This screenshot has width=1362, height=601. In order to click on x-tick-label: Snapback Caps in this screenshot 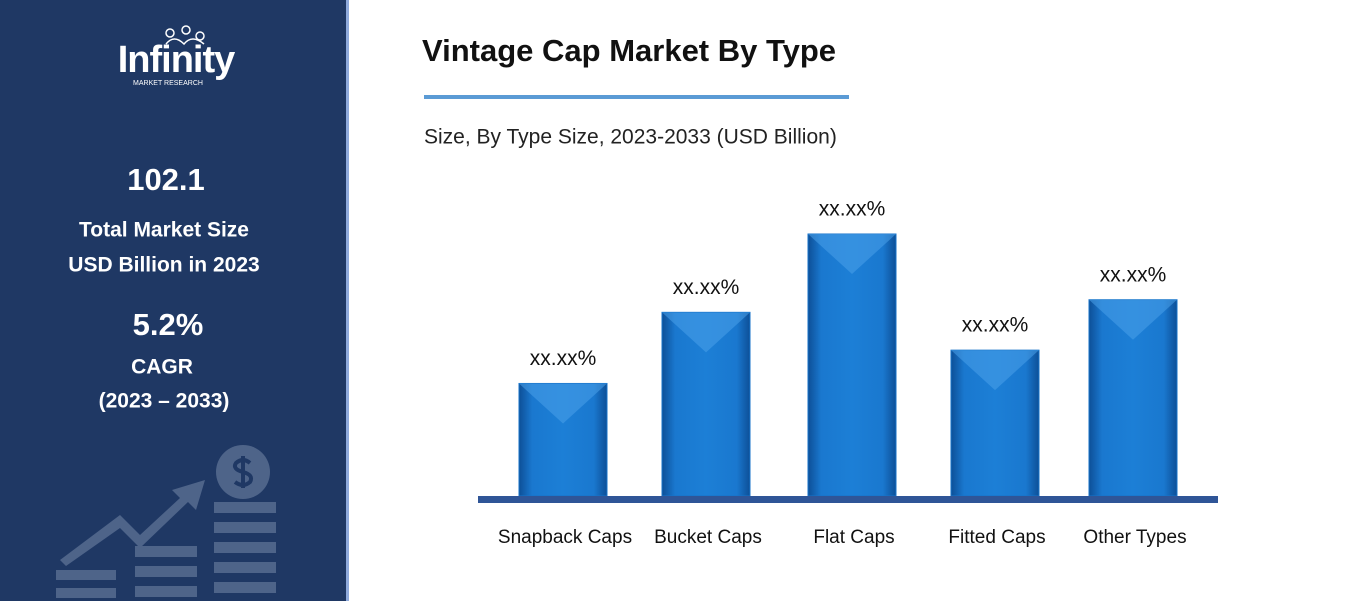, I will do `click(565, 537)`.